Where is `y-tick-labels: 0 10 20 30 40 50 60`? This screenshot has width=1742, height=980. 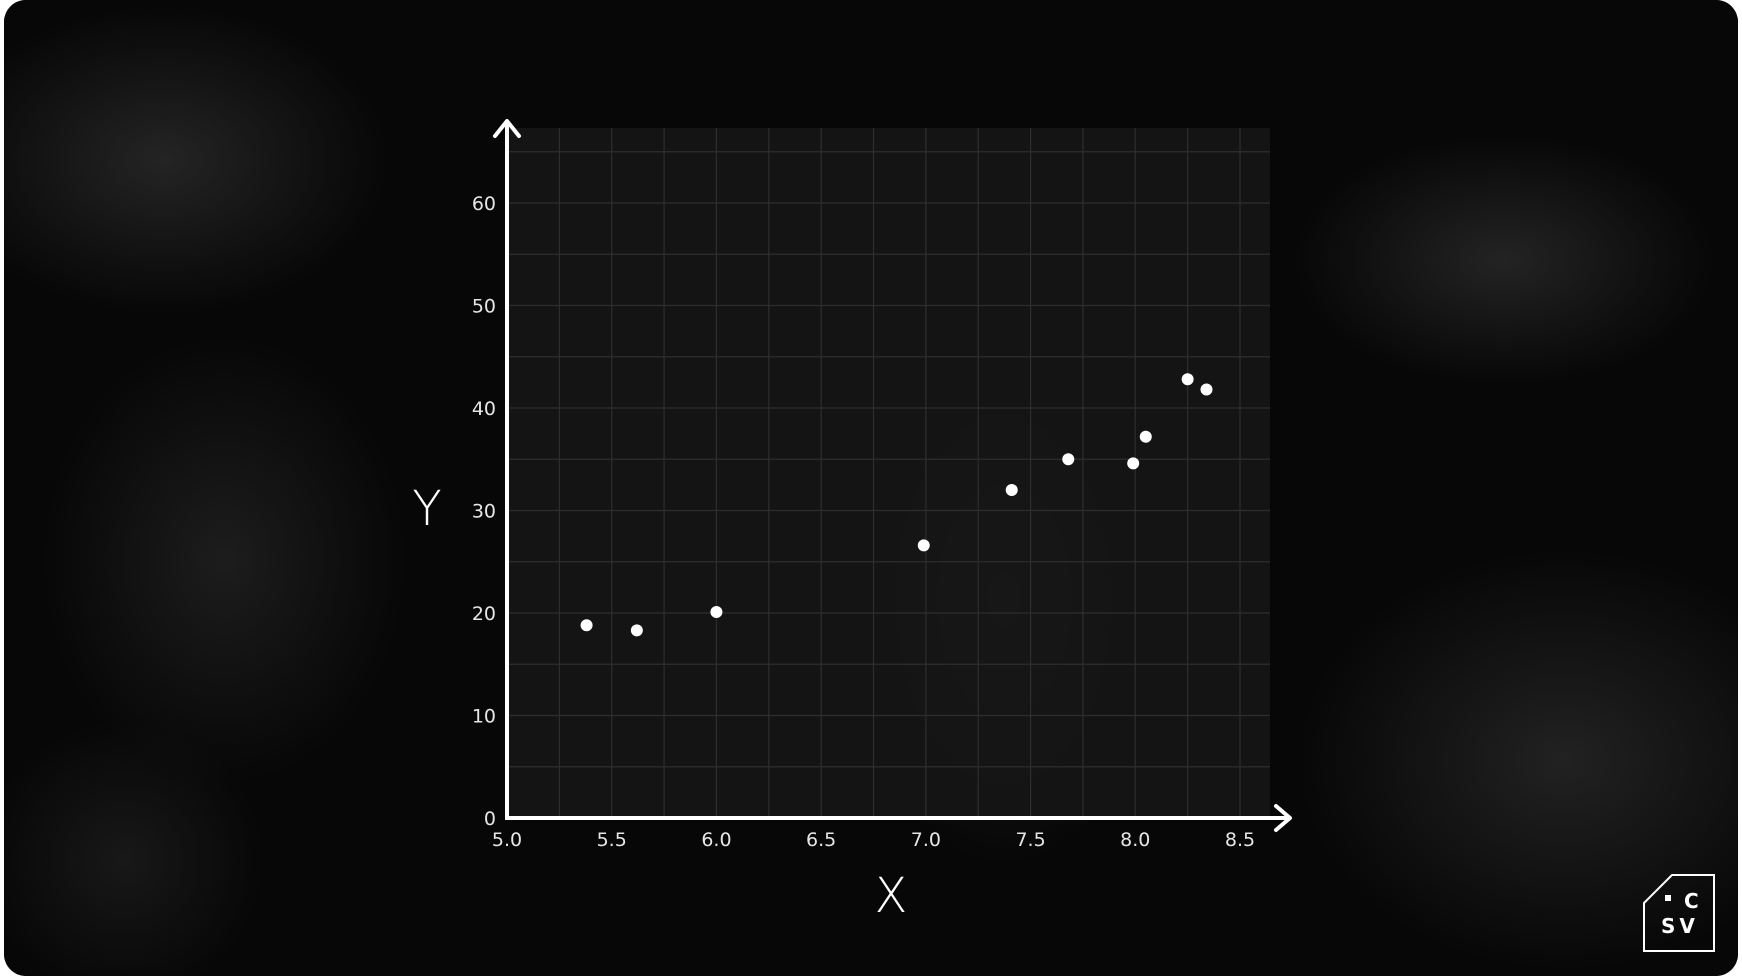 y-tick-labels: 0 10 20 30 40 50 60 is located at coordinates (484, 511).